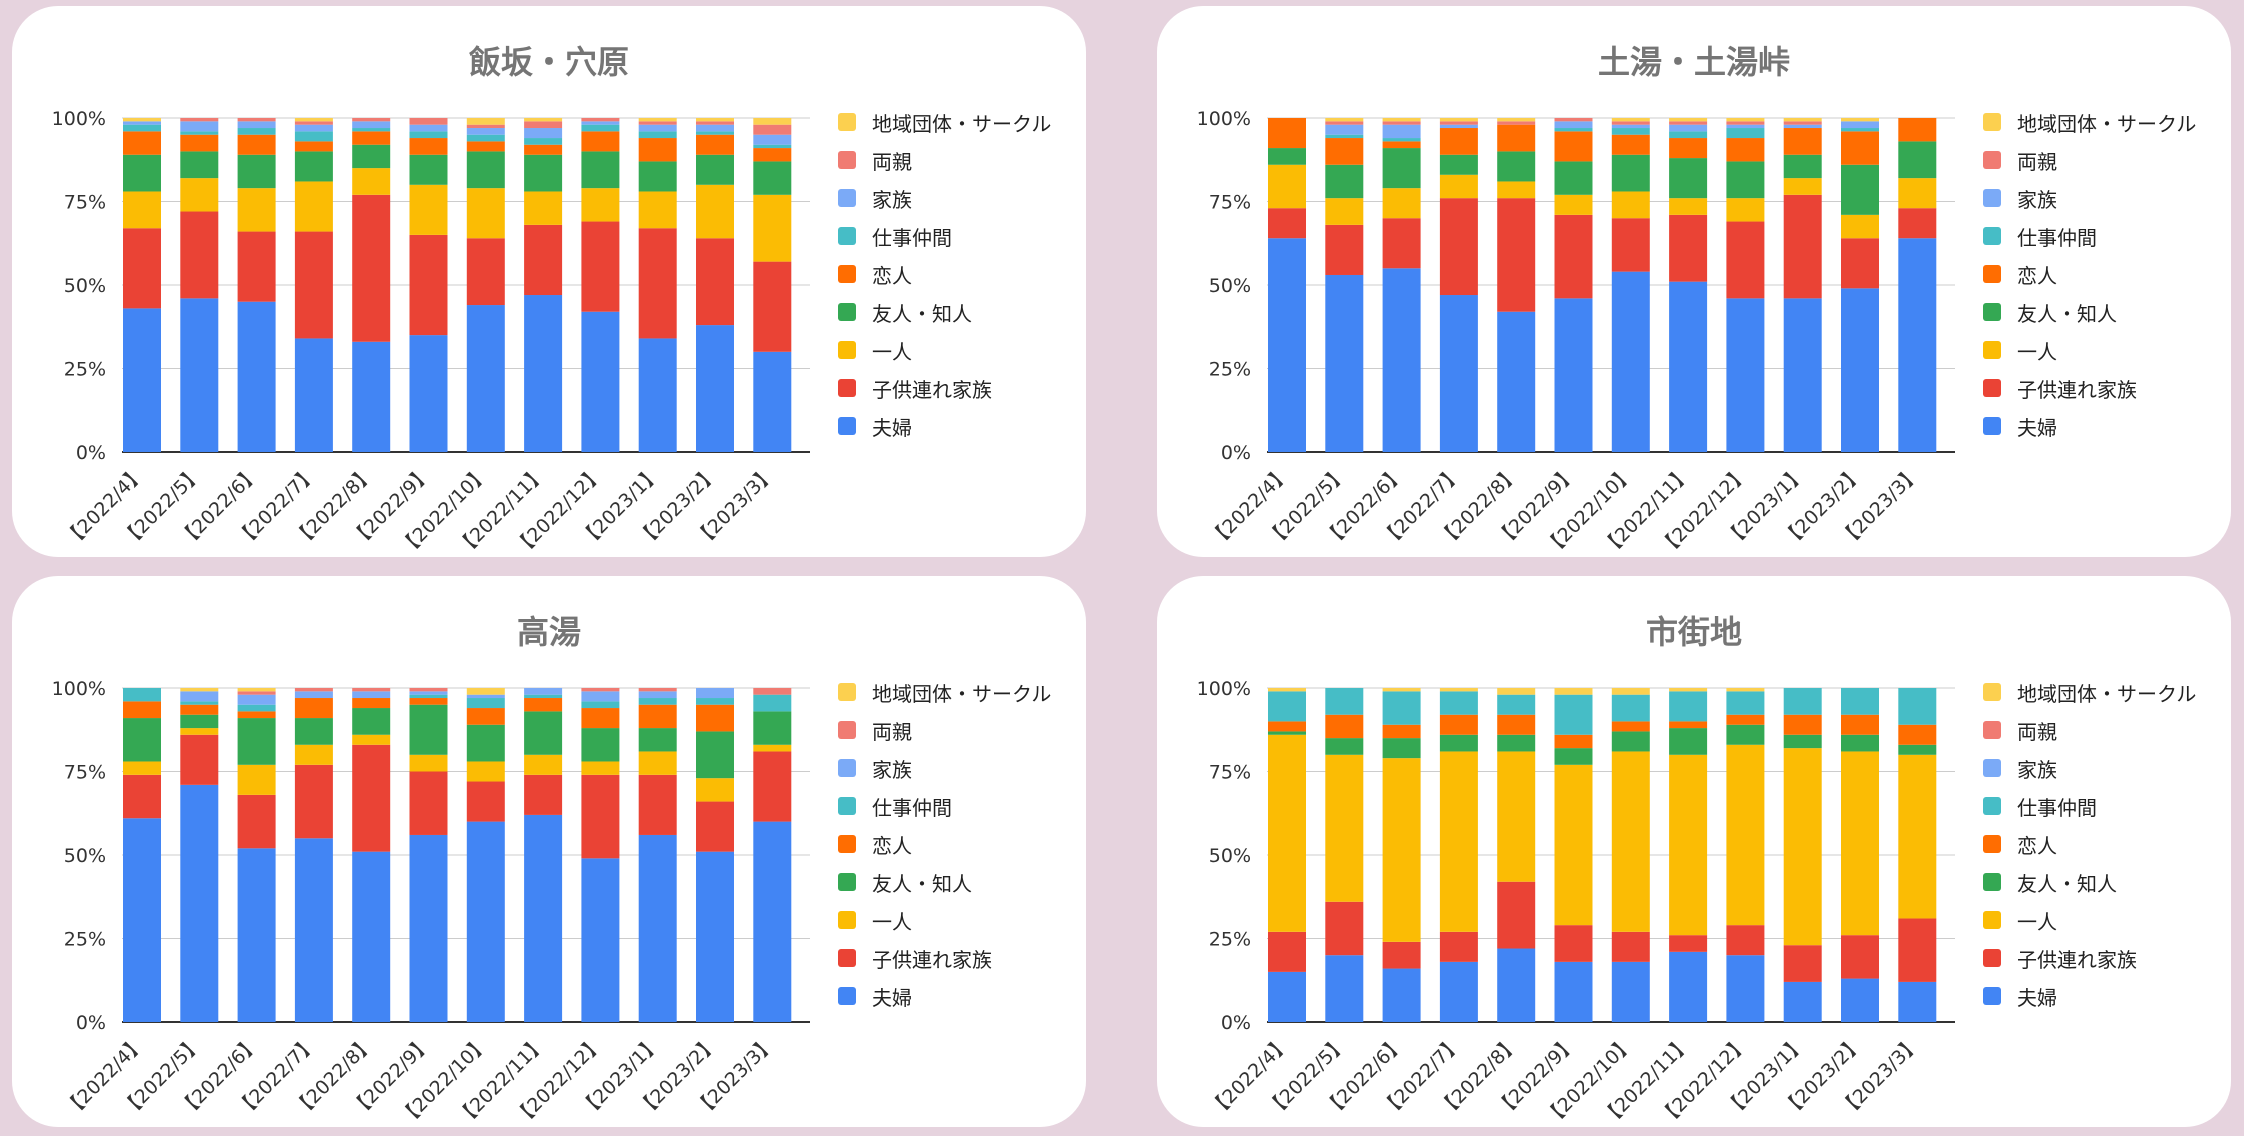  I want to click on legend-label: 仕事仲間, so click(912, 237).